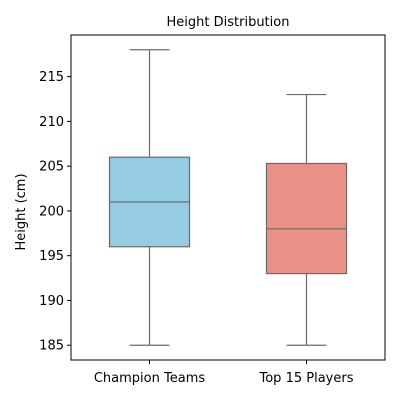 Image resolution: width=400 pixels, height=400 pixels. Describe the element at coordinates (51, 256) in the screenshot. I see `y-tick-label: 195` at that location.